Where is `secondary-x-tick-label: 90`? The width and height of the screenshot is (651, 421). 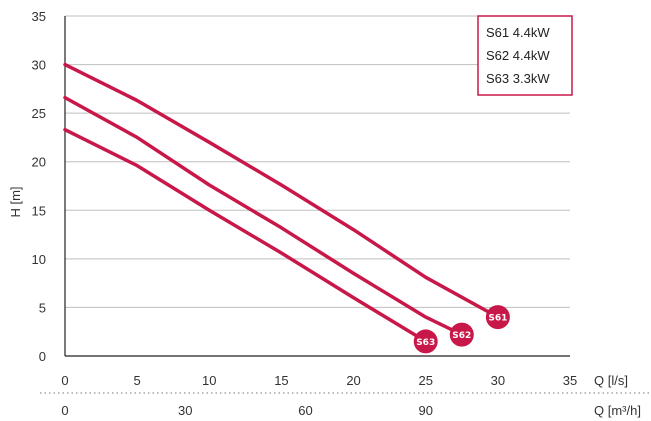
secondary-x-tick-label: 90 is located at coordinates (425, 410).